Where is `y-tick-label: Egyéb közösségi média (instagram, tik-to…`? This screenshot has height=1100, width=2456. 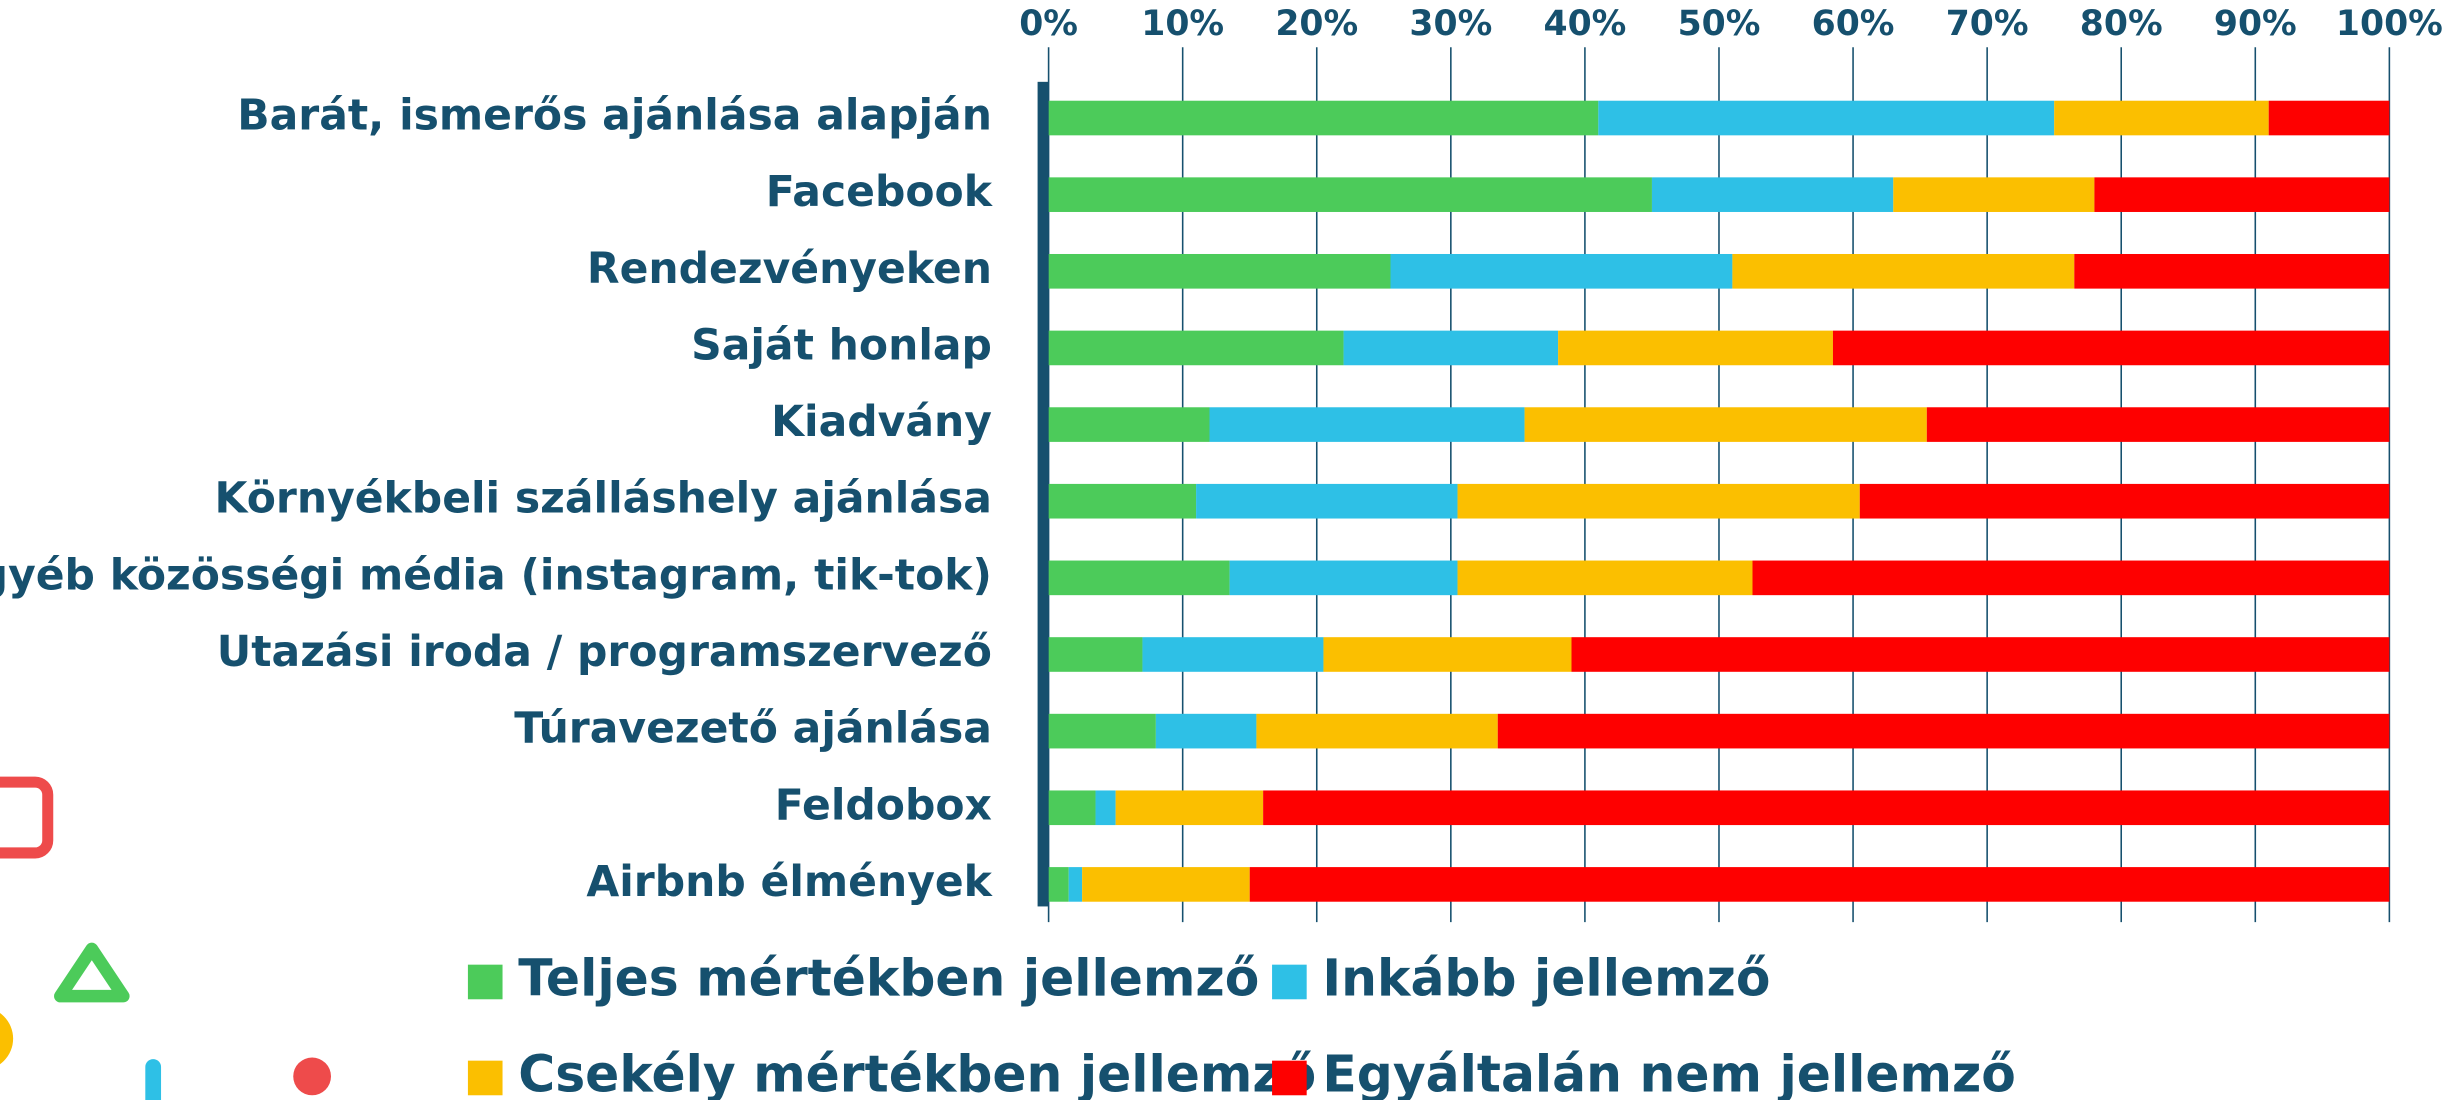
y-tick-label: Egyéb közösségi média (instagram, tik-to… is located at coordinates (496, 575).